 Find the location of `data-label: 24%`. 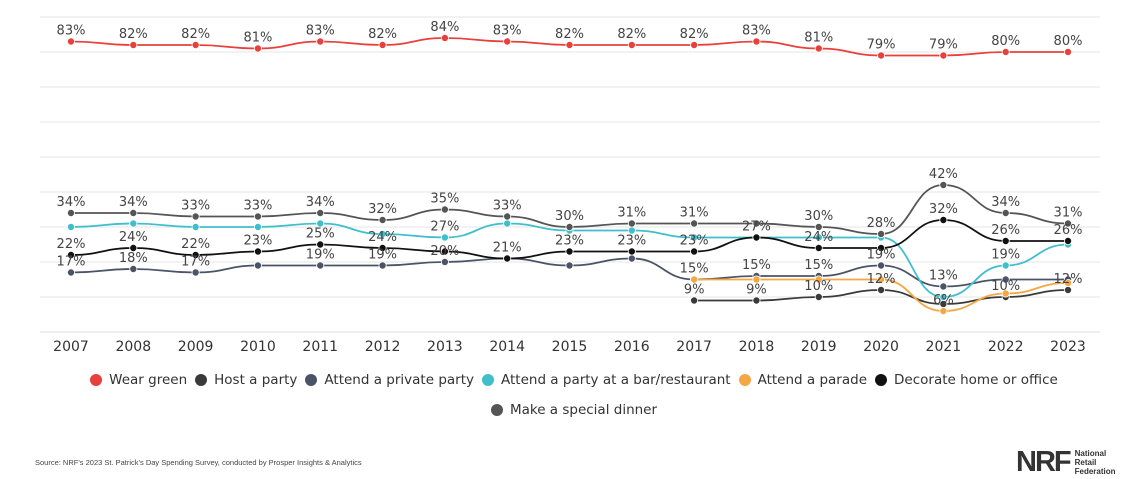

data-label: 24% is located at coordinates (818, 237).